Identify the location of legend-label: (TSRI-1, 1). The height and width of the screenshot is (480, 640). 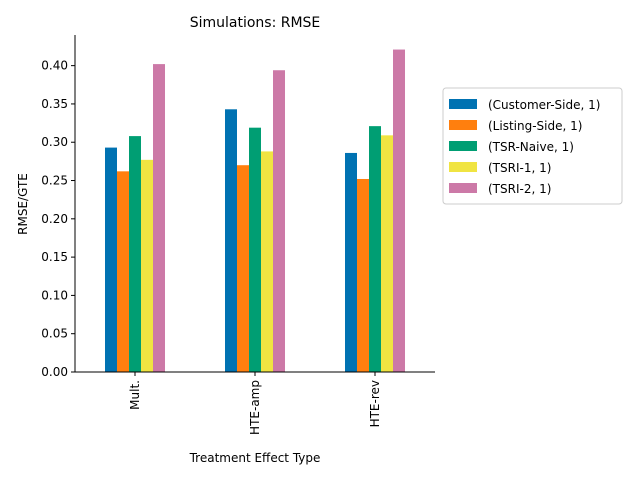
(519, 168).